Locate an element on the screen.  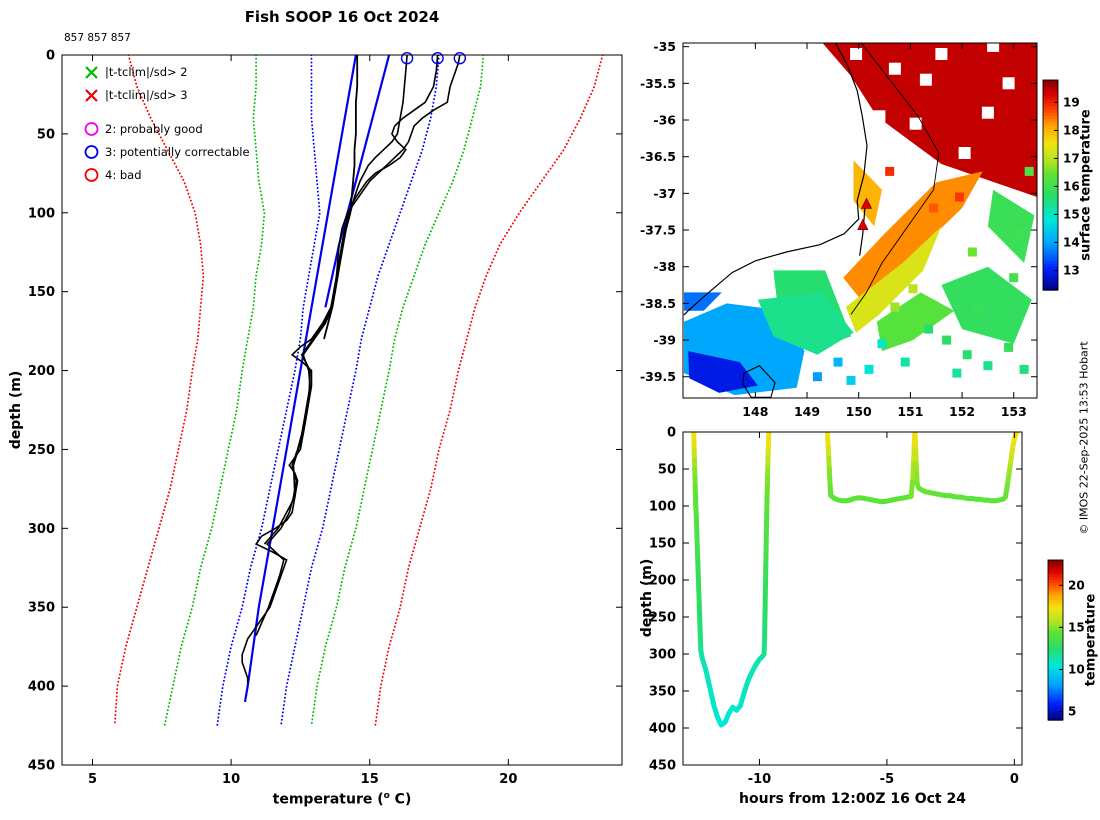
tow-trace-segment is located at coordinates (712, 695).